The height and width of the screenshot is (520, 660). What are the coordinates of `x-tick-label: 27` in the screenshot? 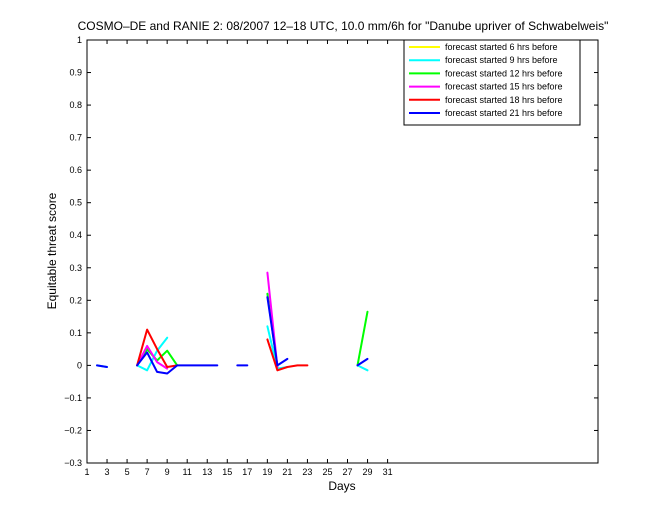 It's located at (348, 472).